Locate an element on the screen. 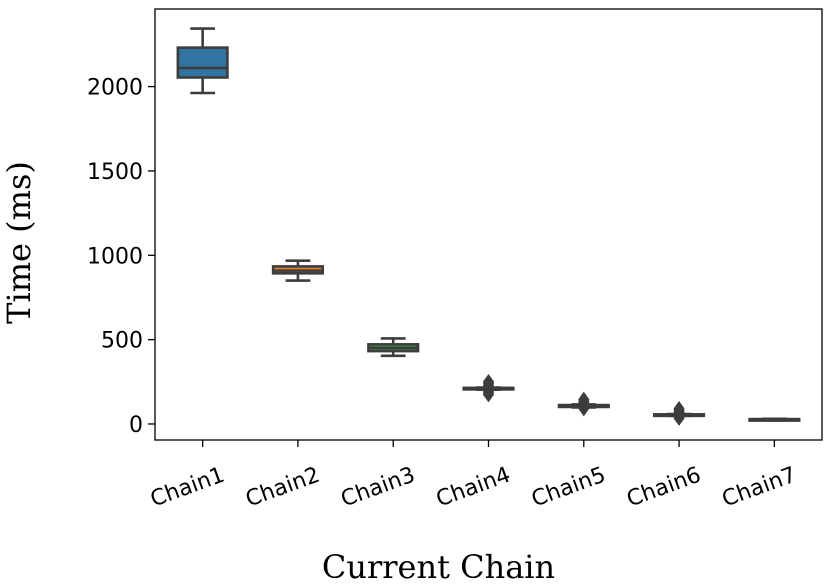  x-tick-label: Chain3 is located at coordinates (378, 488).